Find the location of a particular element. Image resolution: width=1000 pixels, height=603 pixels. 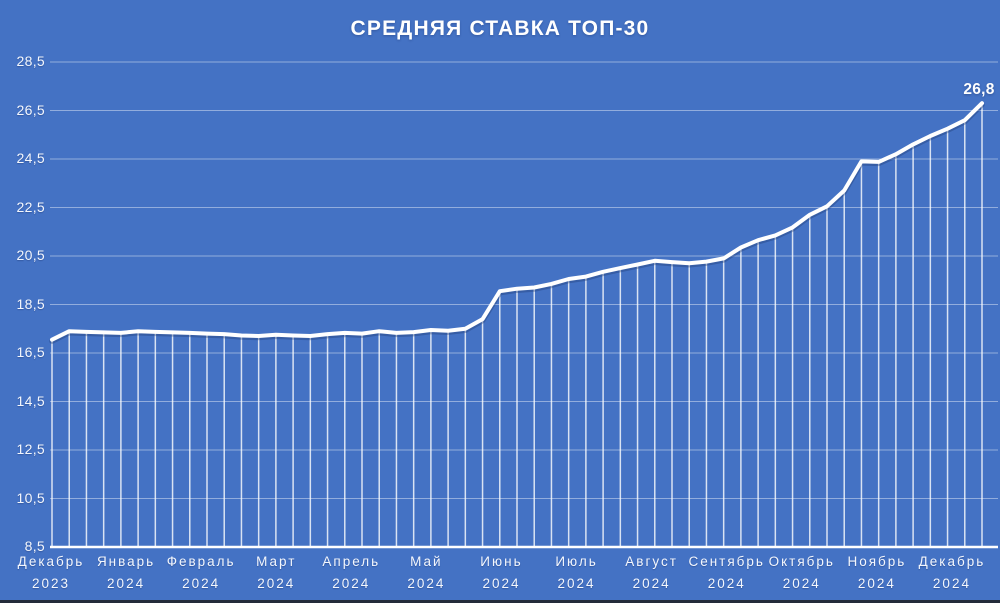

y-tick-label: 12,5 is located at coordinates (30, 449).